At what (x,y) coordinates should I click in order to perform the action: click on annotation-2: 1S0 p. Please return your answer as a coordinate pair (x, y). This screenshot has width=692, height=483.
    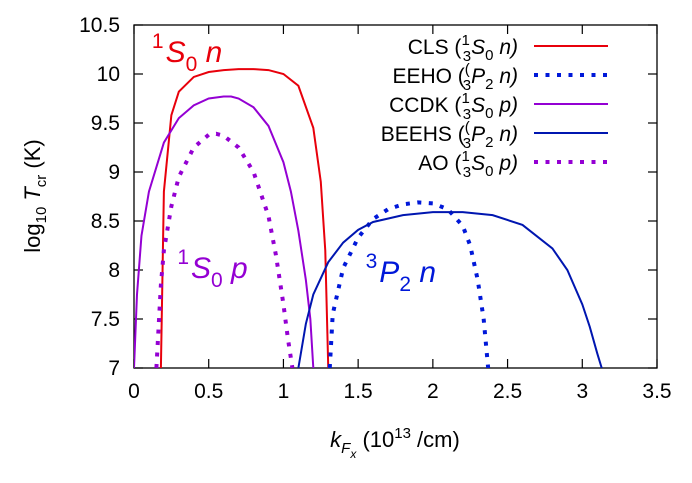
    Looking at the image, I should click on (212, 269).